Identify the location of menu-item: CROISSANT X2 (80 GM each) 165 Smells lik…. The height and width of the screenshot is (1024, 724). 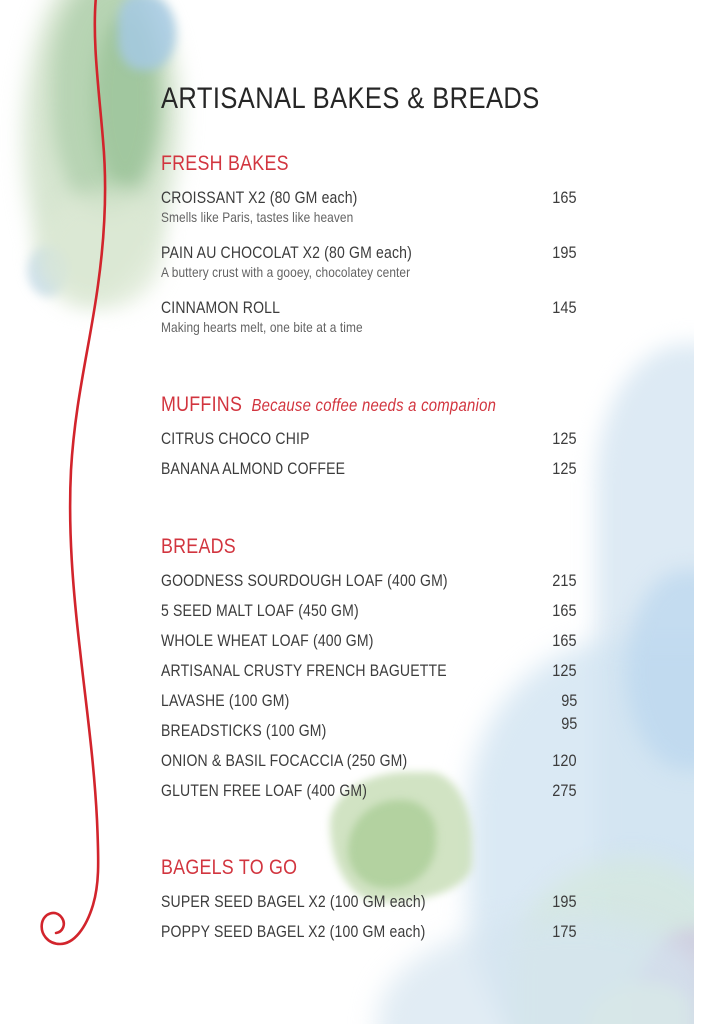
(369, 207).